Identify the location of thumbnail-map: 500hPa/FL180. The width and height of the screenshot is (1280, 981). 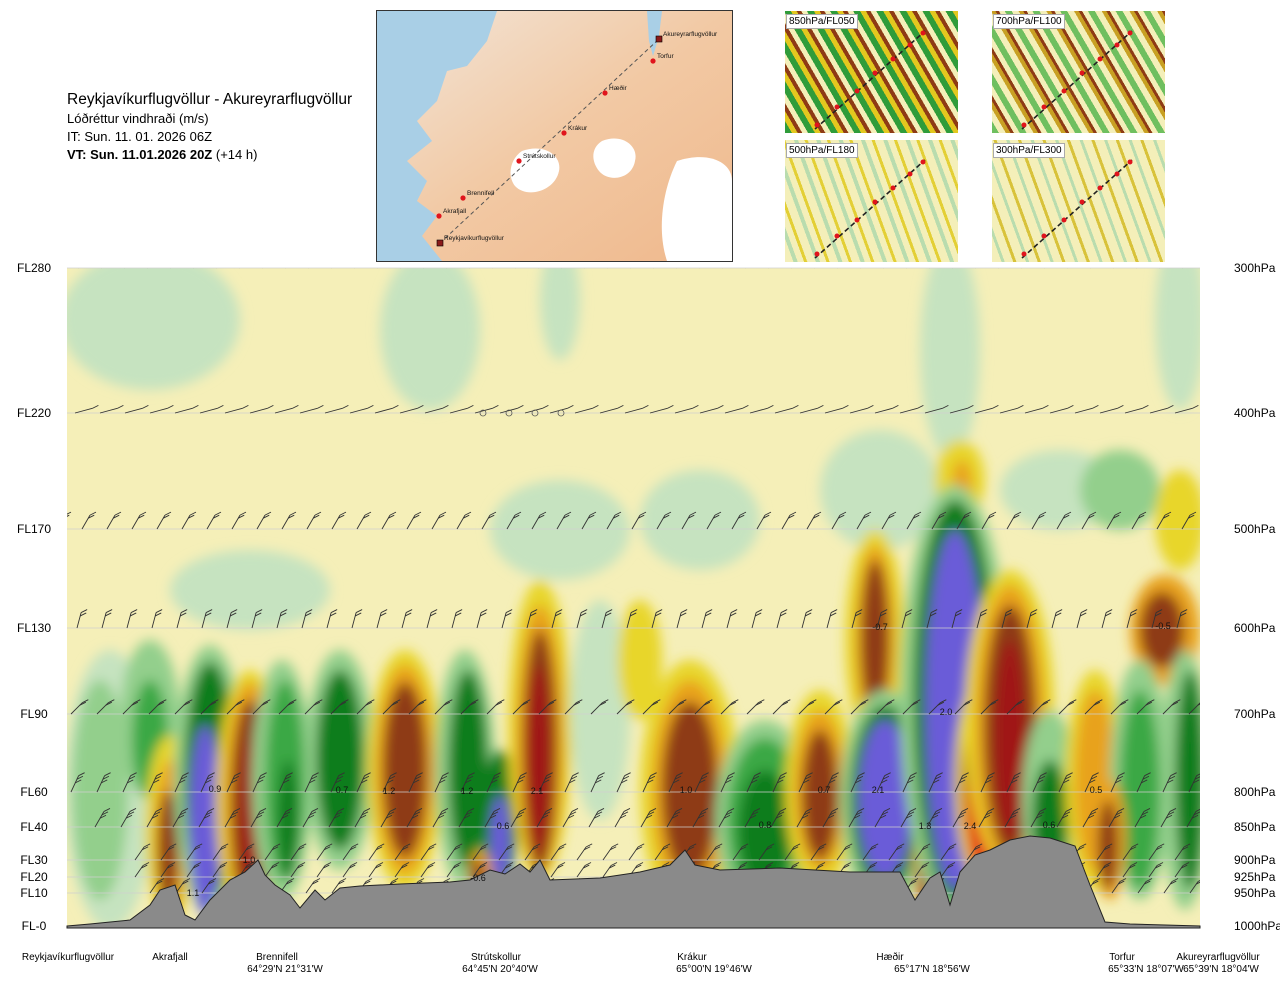
(871, 201).